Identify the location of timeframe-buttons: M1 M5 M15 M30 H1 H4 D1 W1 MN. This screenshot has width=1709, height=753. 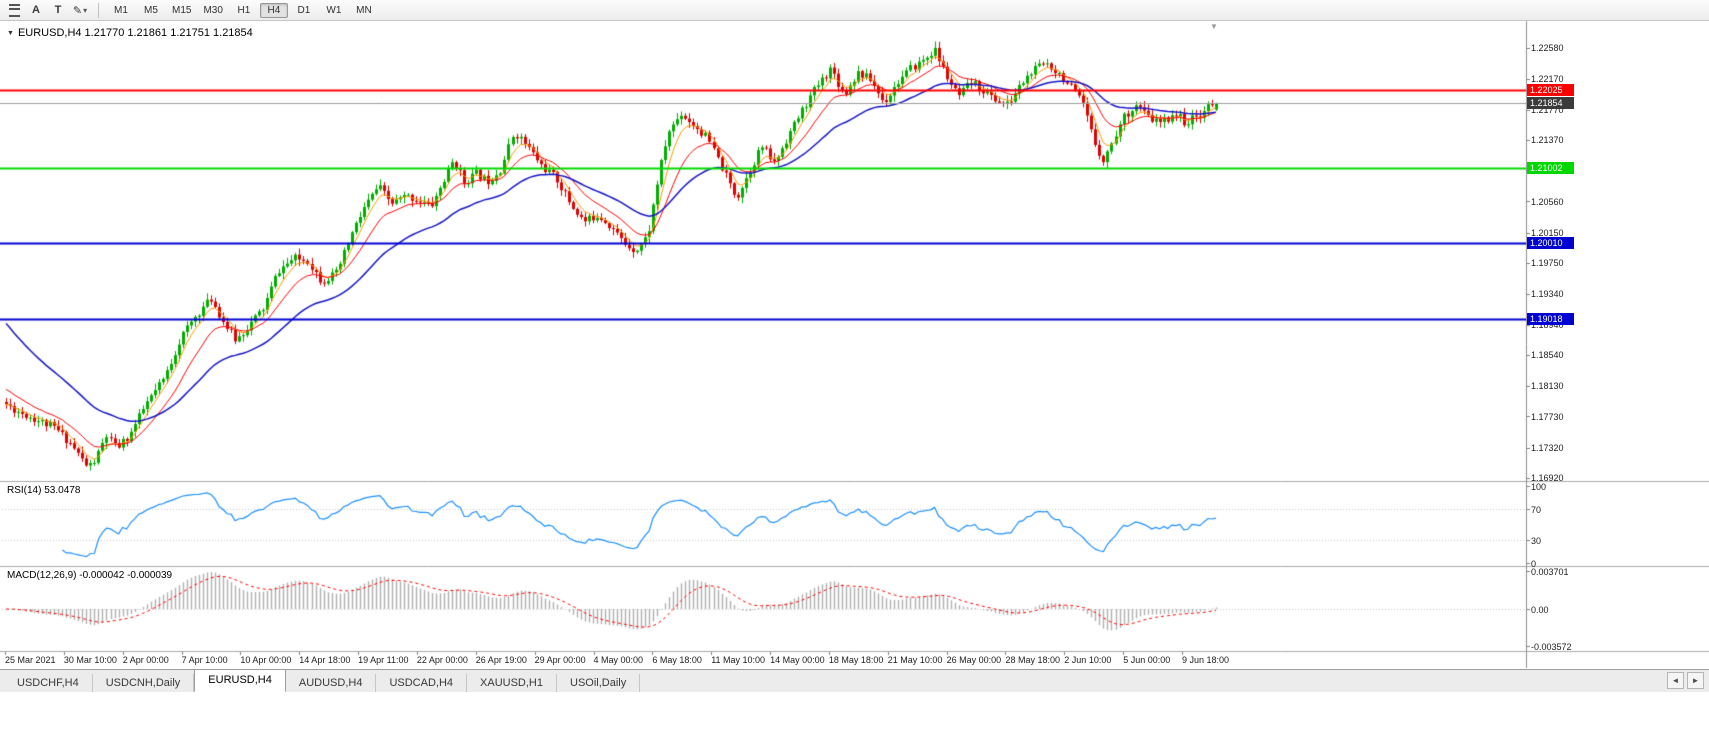
(242, 10).